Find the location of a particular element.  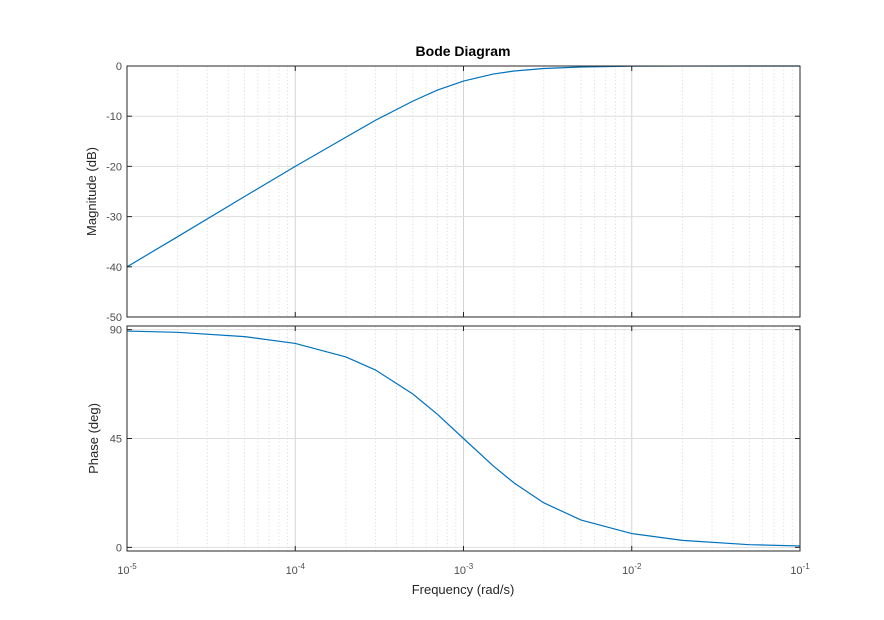

x-tick-label: 10⁻⁵ is located at coordinates (127, 569).